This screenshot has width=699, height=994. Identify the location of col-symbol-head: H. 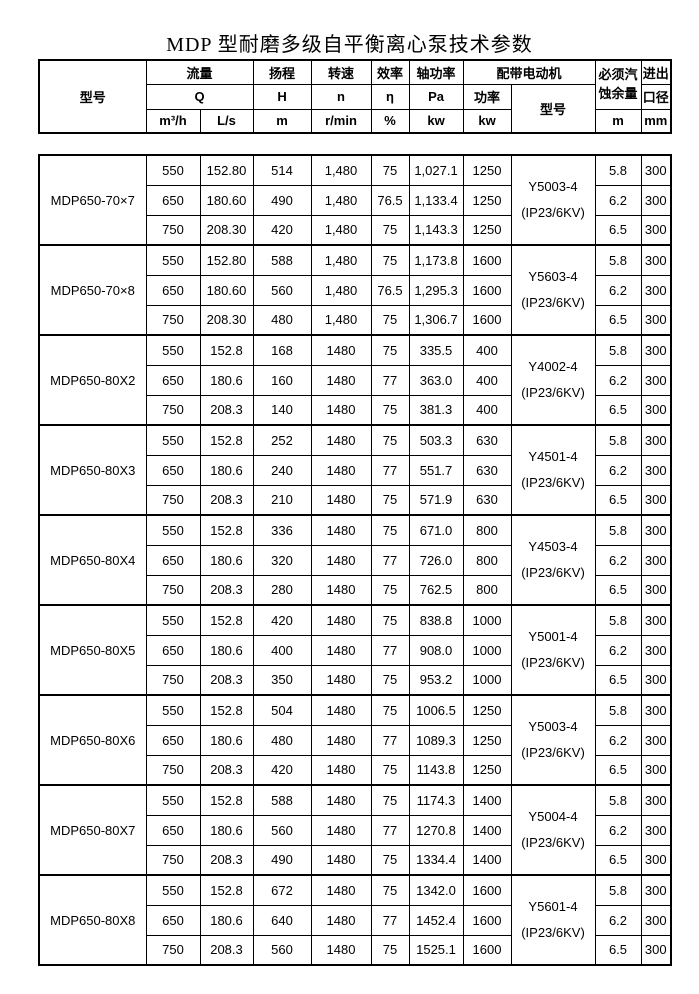
(282, 96).